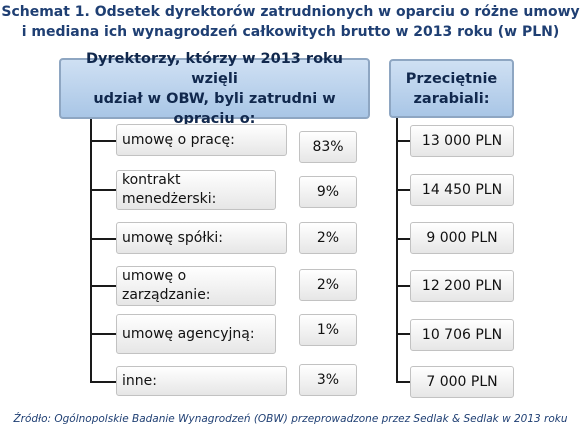 The image size is (581, 442). I want to click on right-vertical-connector, so click(397, 250).